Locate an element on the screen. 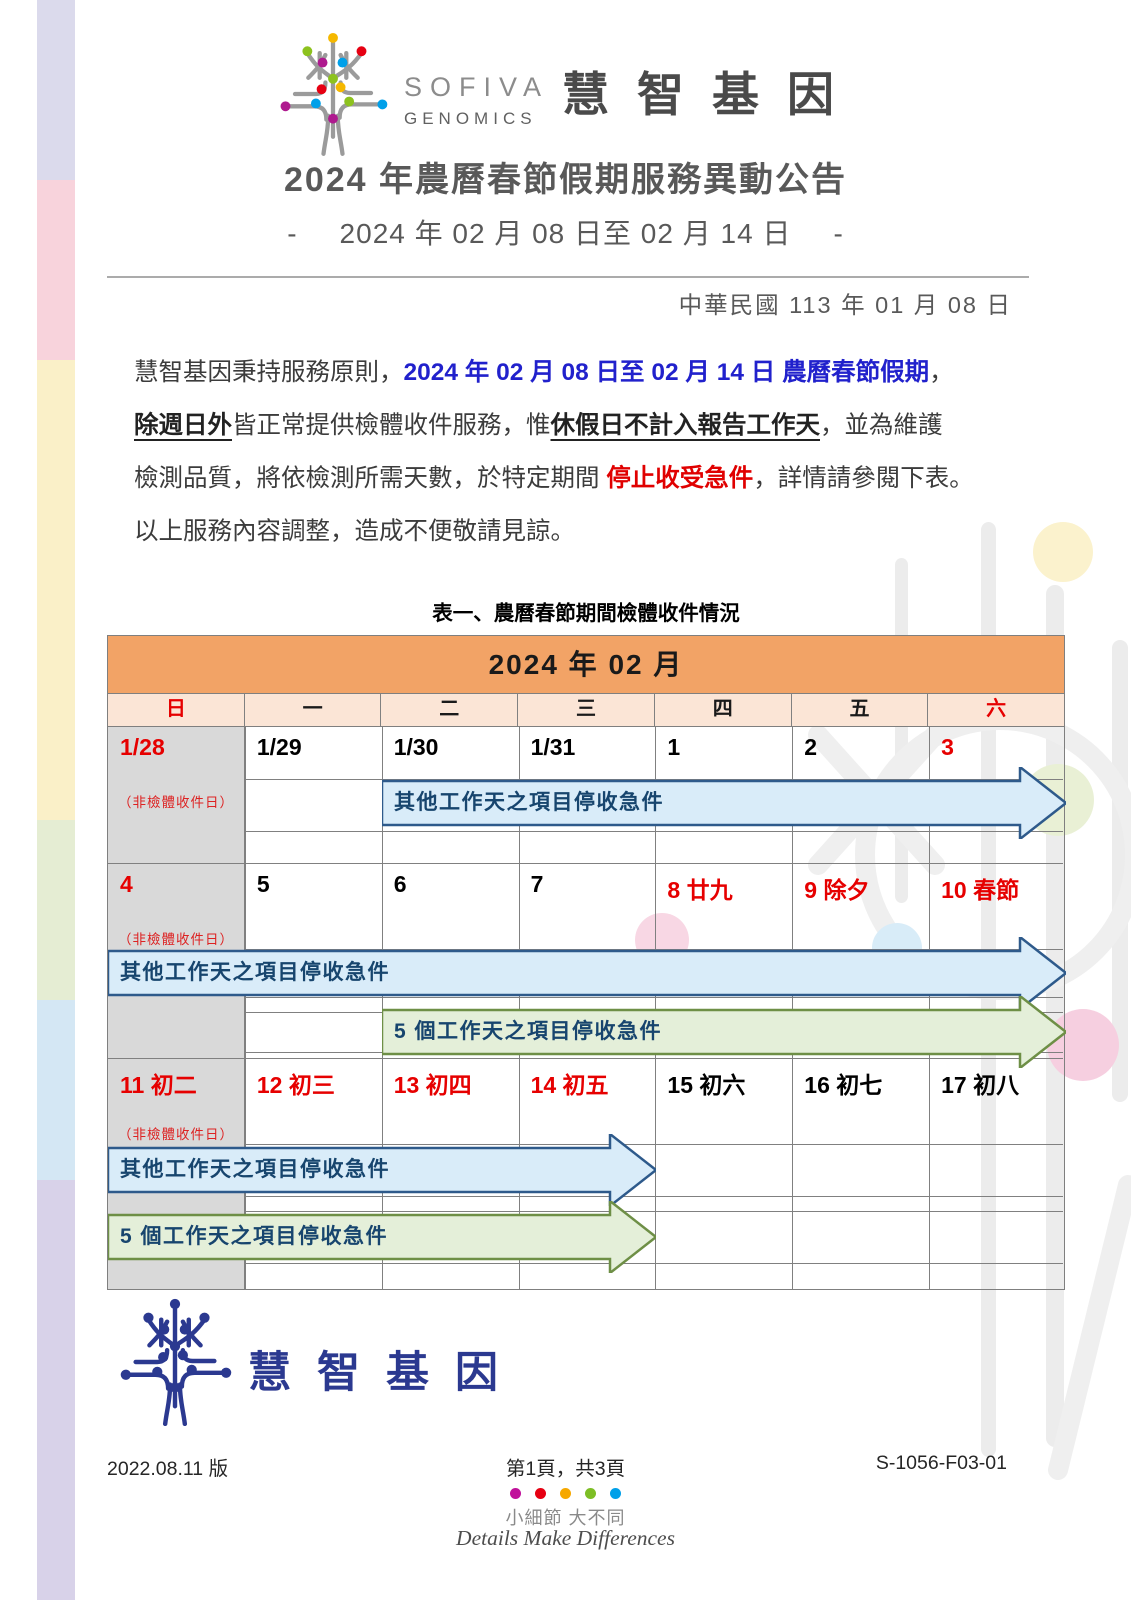 This screenshot has width=1131, height=1600. non-collection-day-column is located at coordinates (176, 795).